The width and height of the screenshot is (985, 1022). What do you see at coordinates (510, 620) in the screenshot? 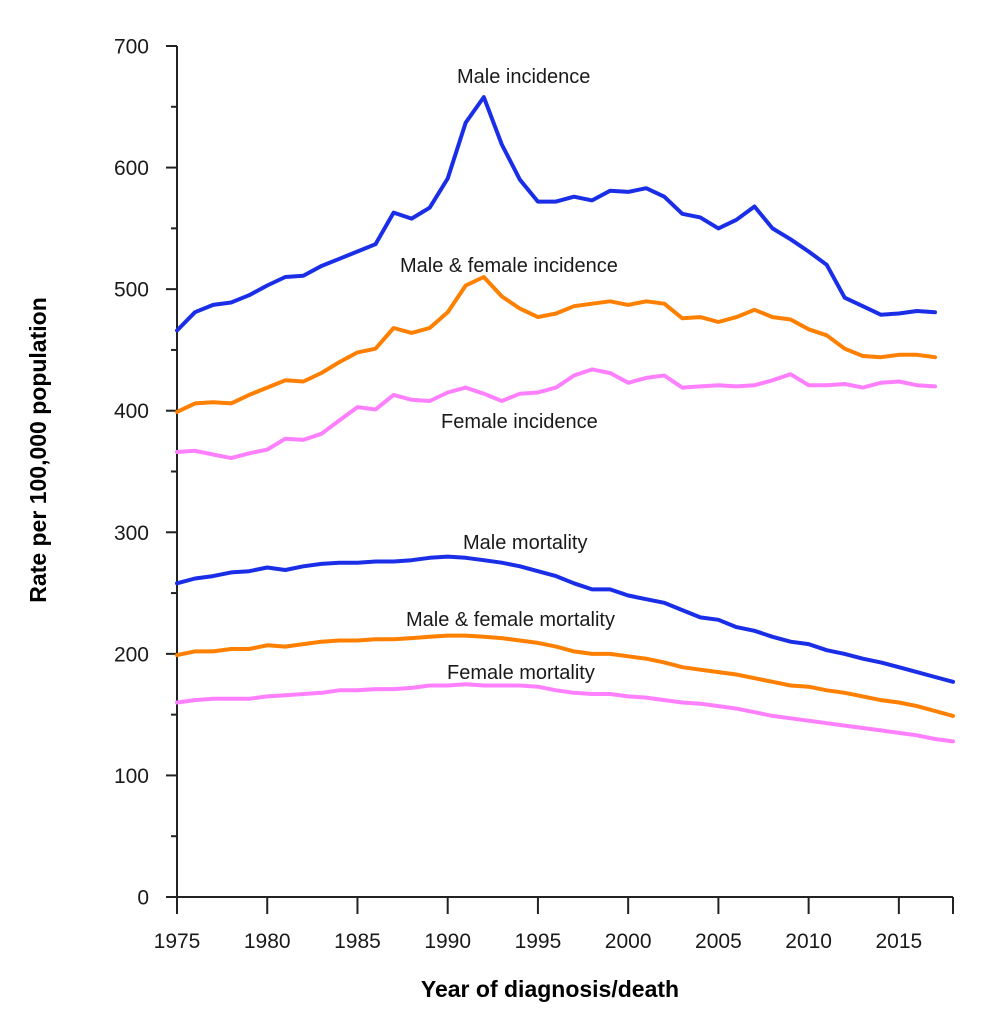
I see `annotation-male-female-mortality: Male & female mortality` at bounding box center [510, 620].